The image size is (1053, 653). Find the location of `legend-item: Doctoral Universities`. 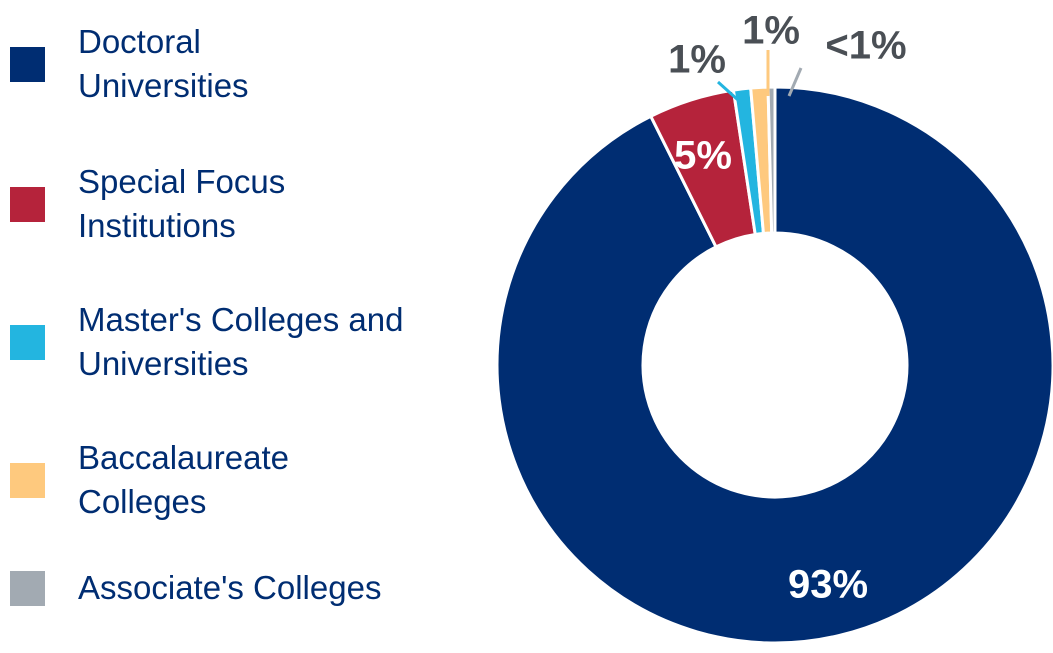

legend-item: Doctoral Universities is located at coordinates (194, 64).